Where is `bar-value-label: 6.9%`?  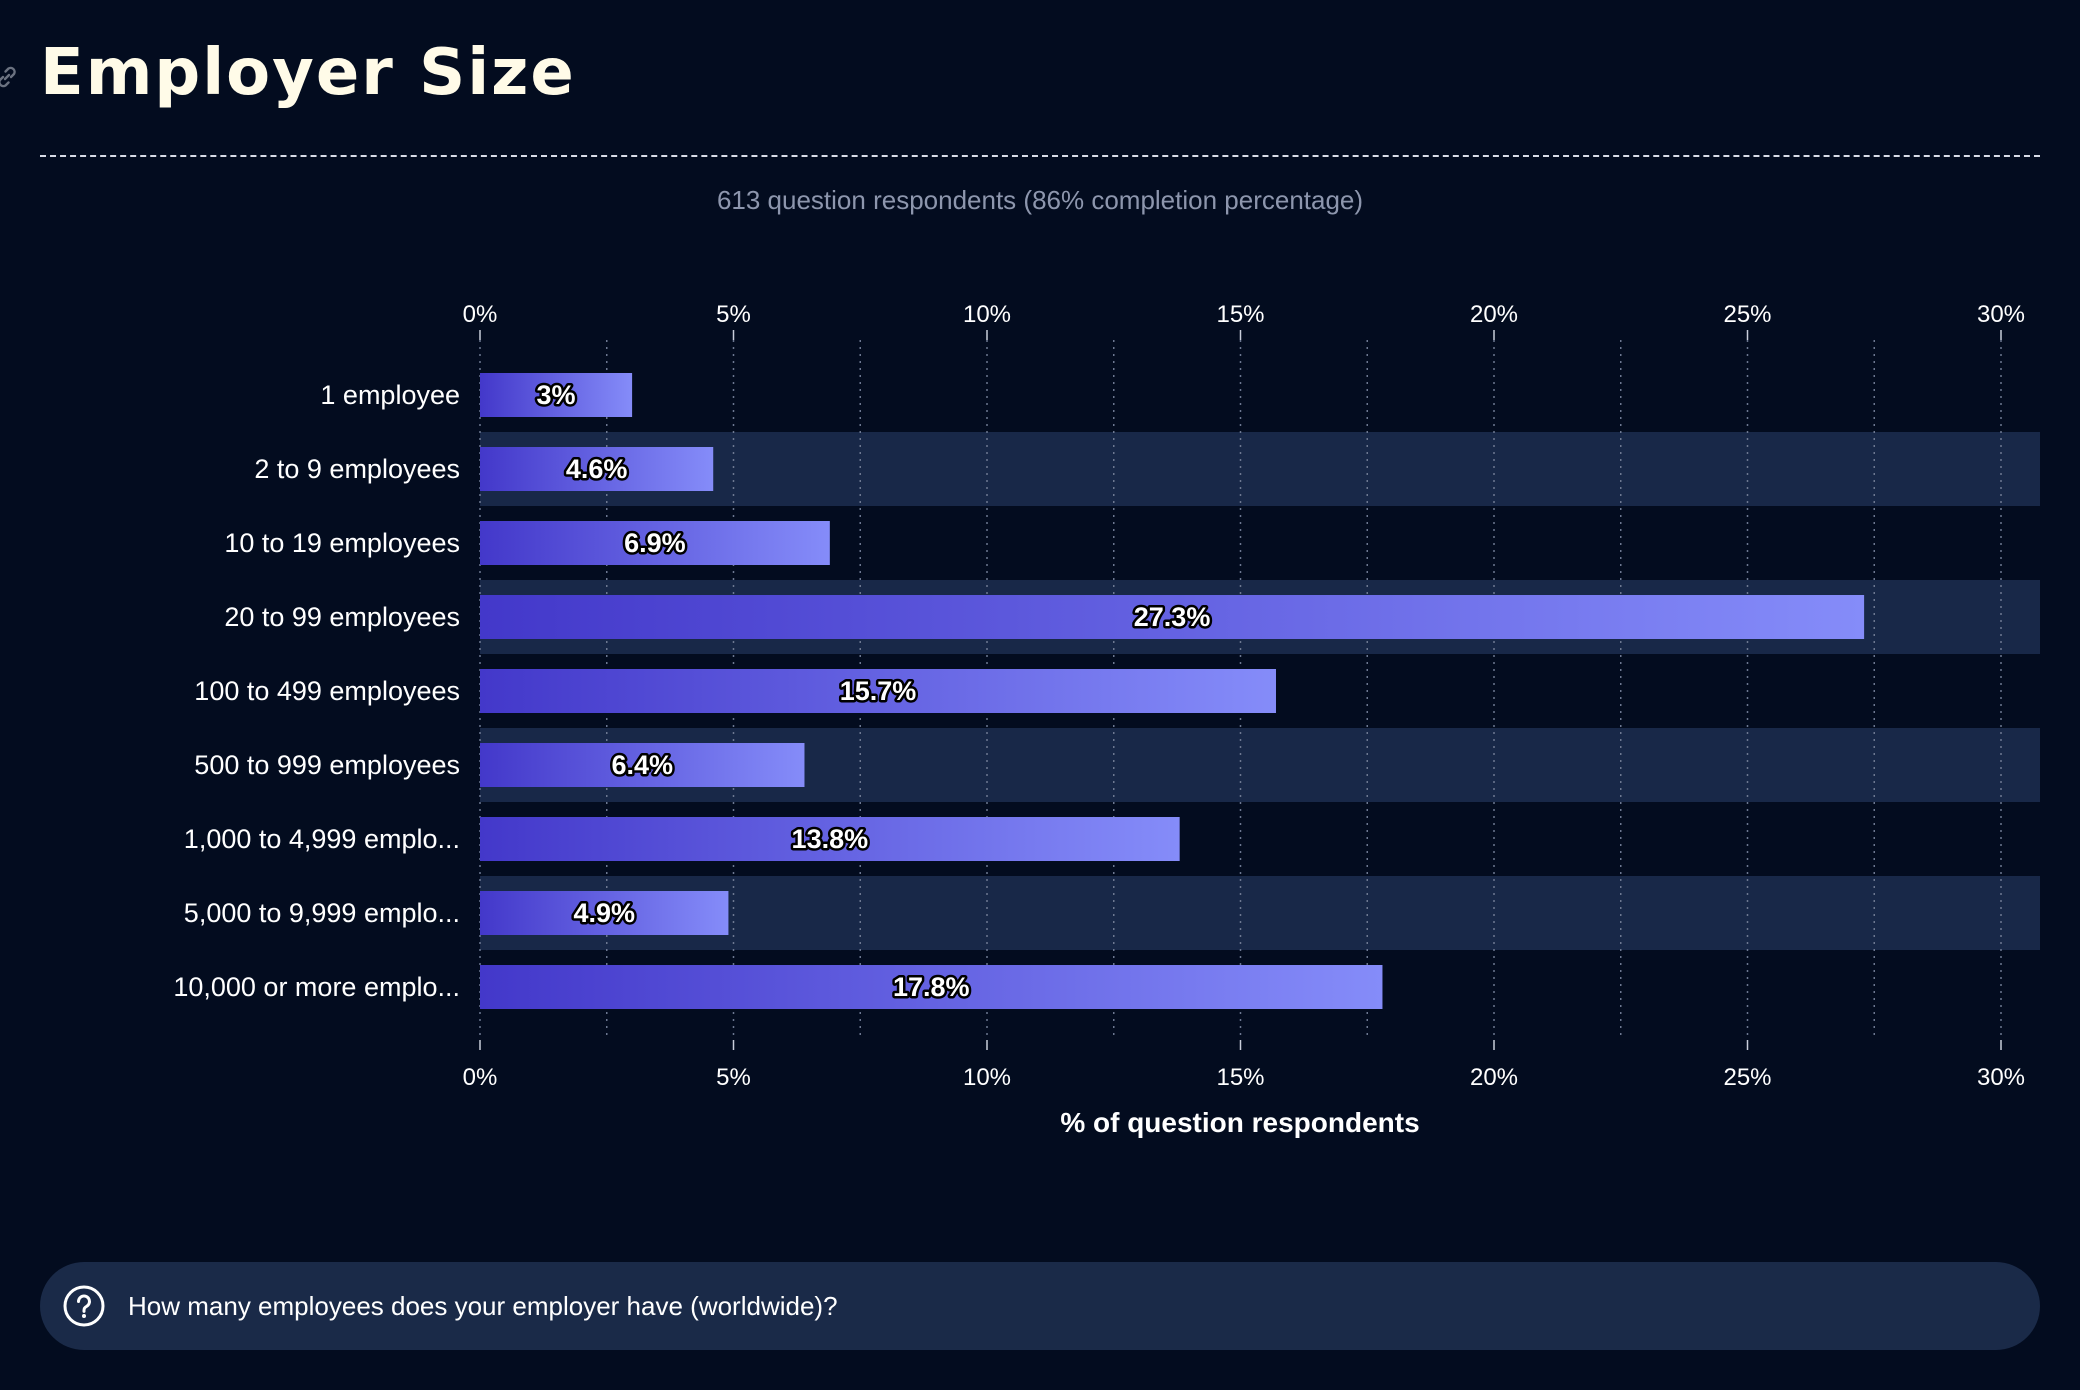
bar-value-label: 6.9% is located at coordinates (655, 543).